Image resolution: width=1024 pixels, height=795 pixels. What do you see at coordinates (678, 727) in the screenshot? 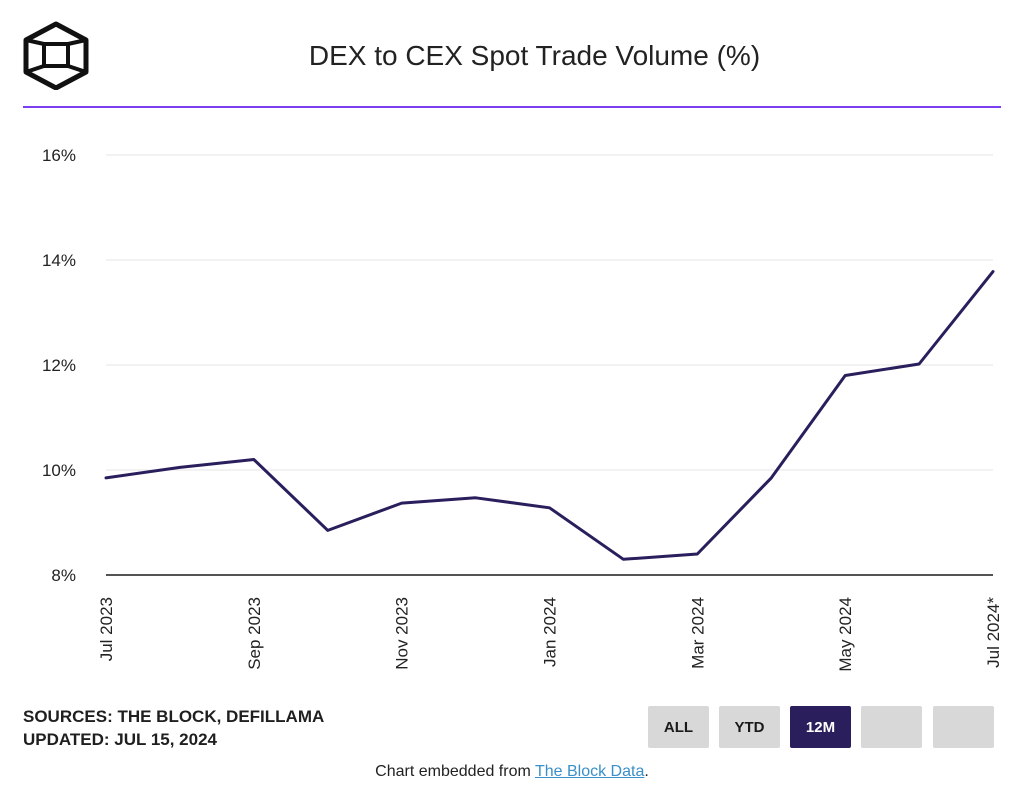
I see `range-button-all: ALL` at bounding box center [678, 727].